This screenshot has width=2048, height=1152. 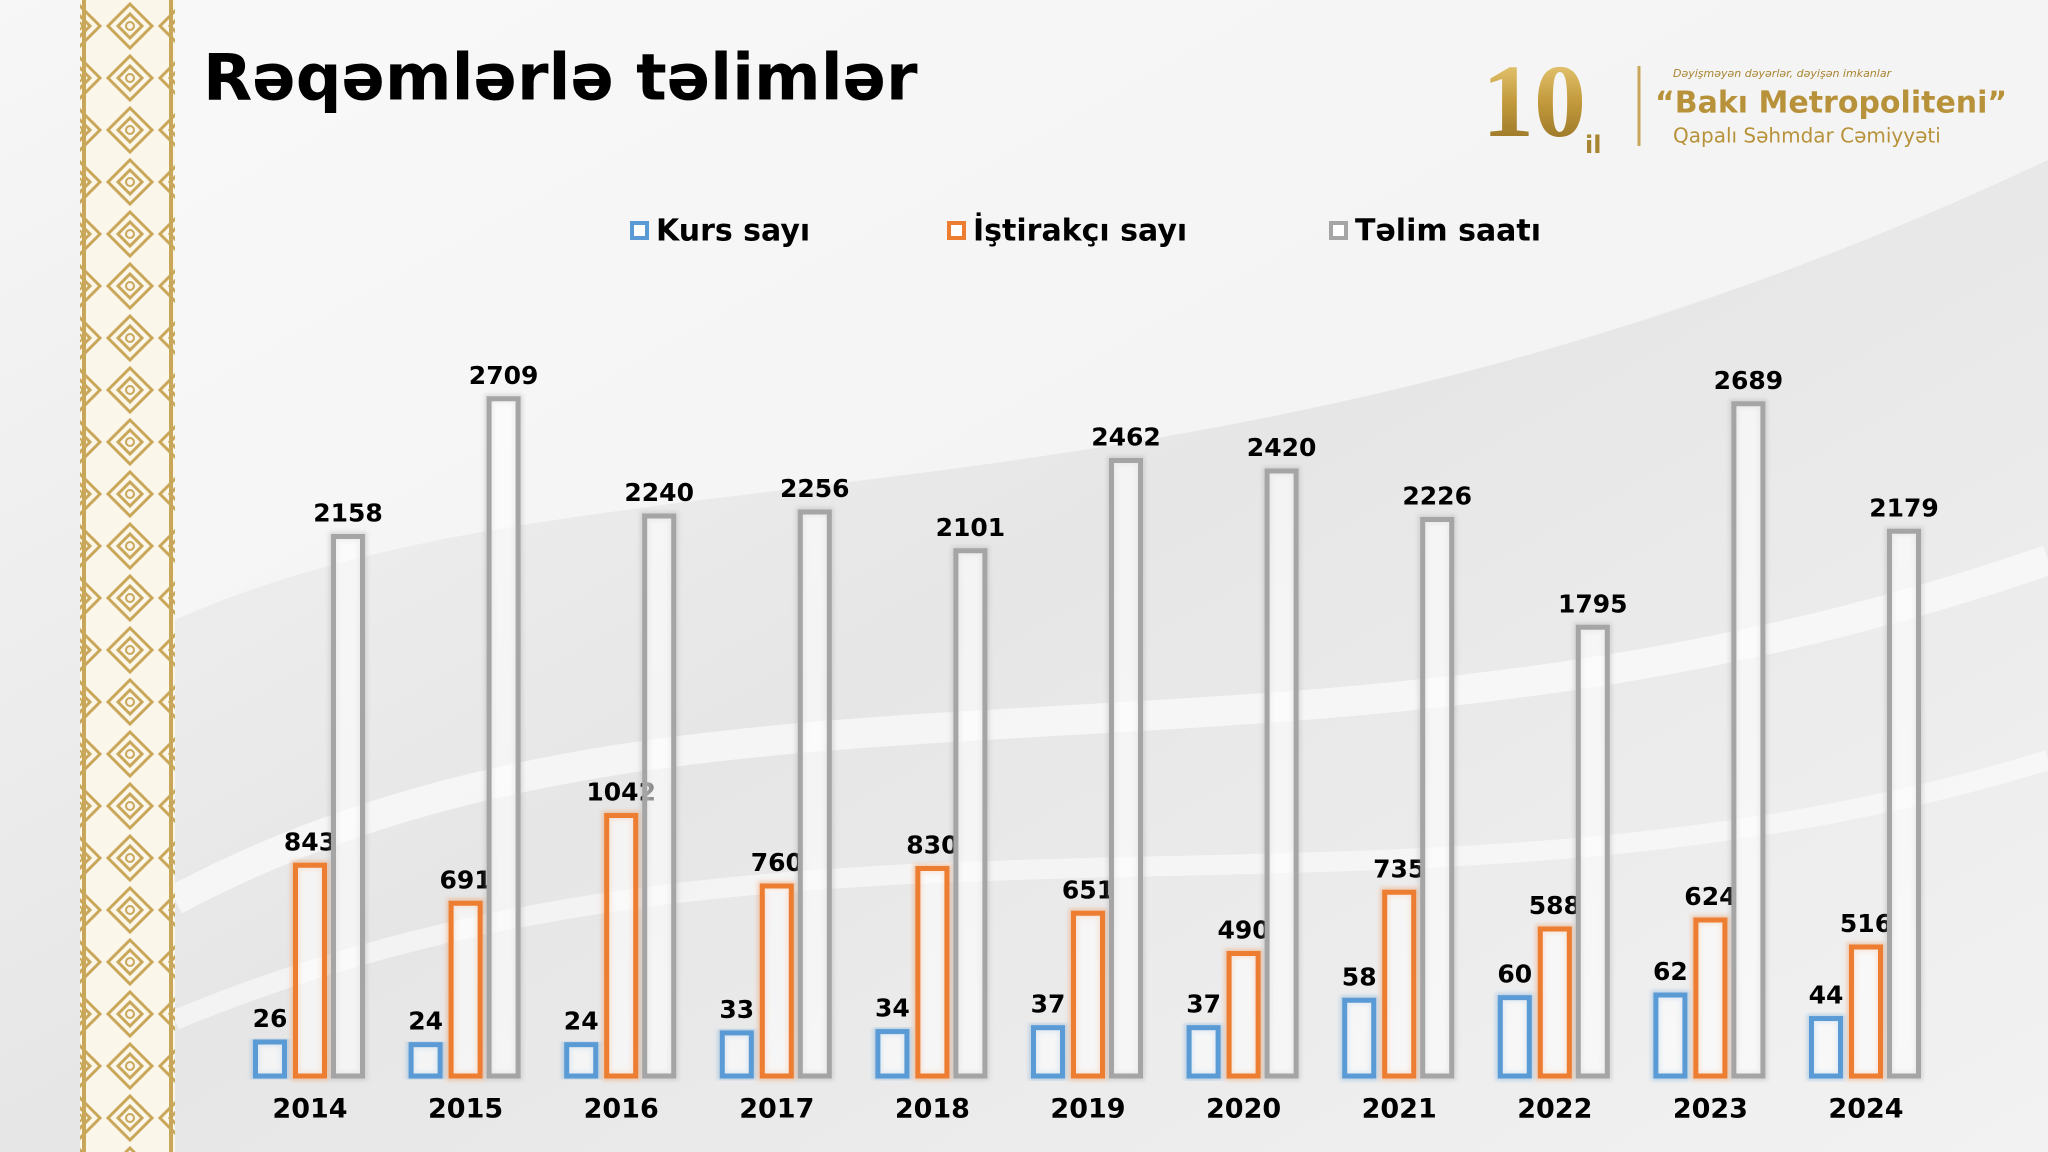 I want to click on logo-company: Qapalı Səhmdar Cəmiyyəti, so click(x=1807, y=136).